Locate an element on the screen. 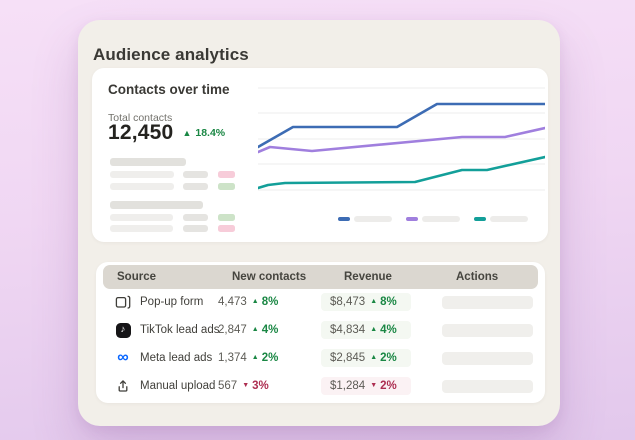  source-label: Manual upload is located at coordinates (178, 386).